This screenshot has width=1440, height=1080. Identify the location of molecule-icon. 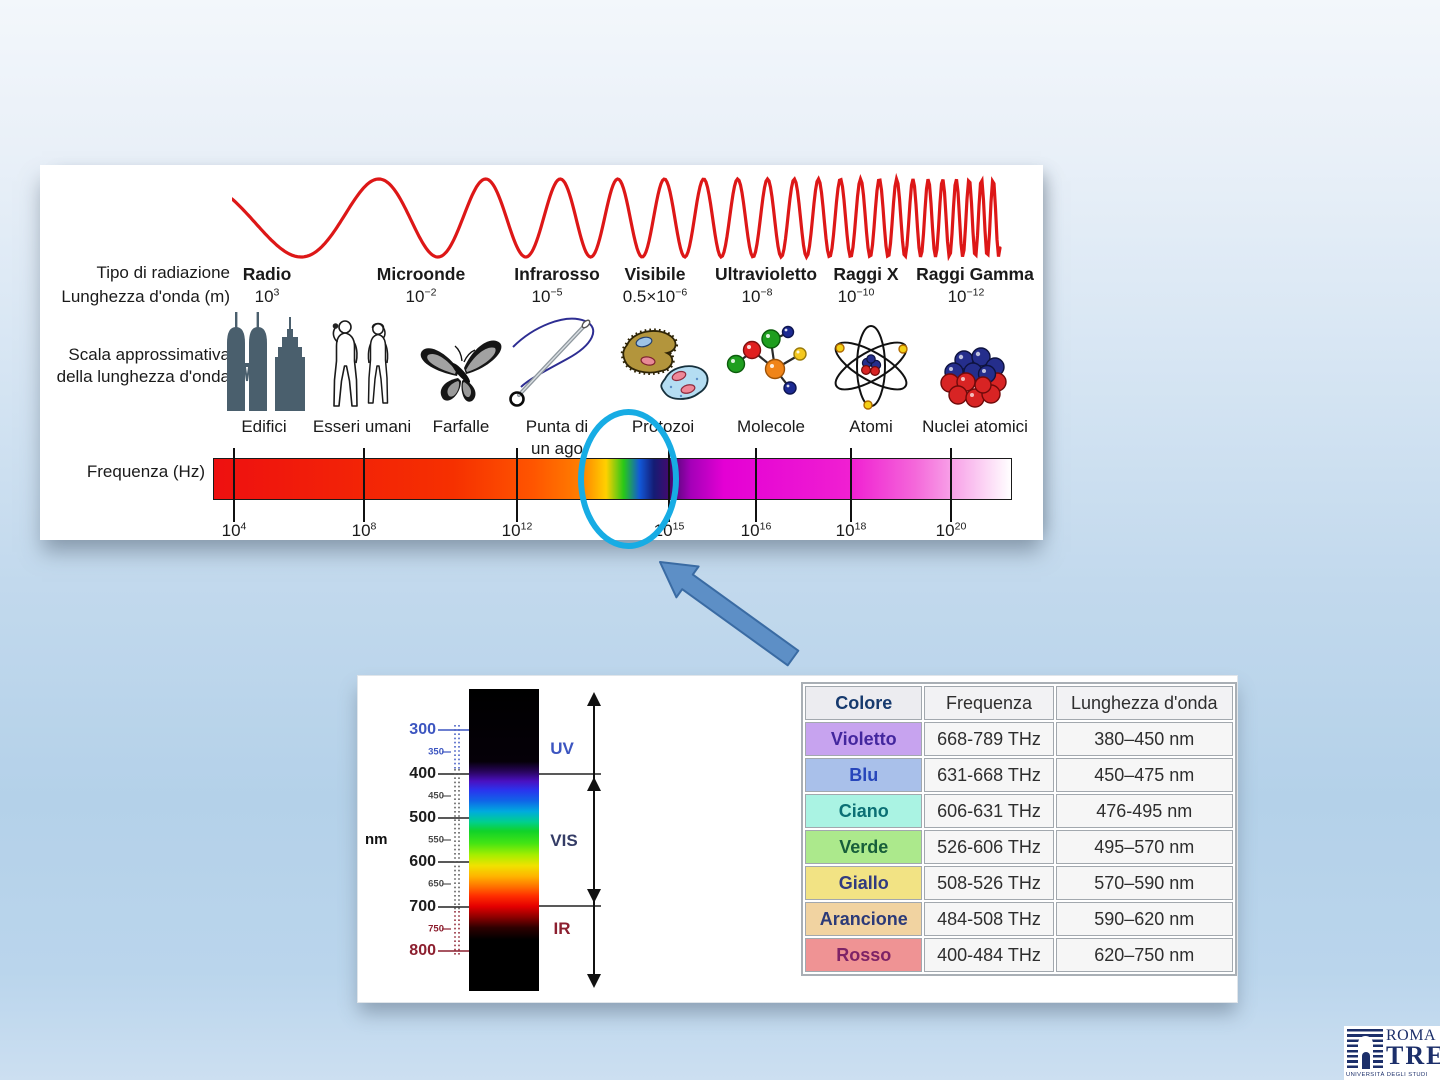
(771, 358).